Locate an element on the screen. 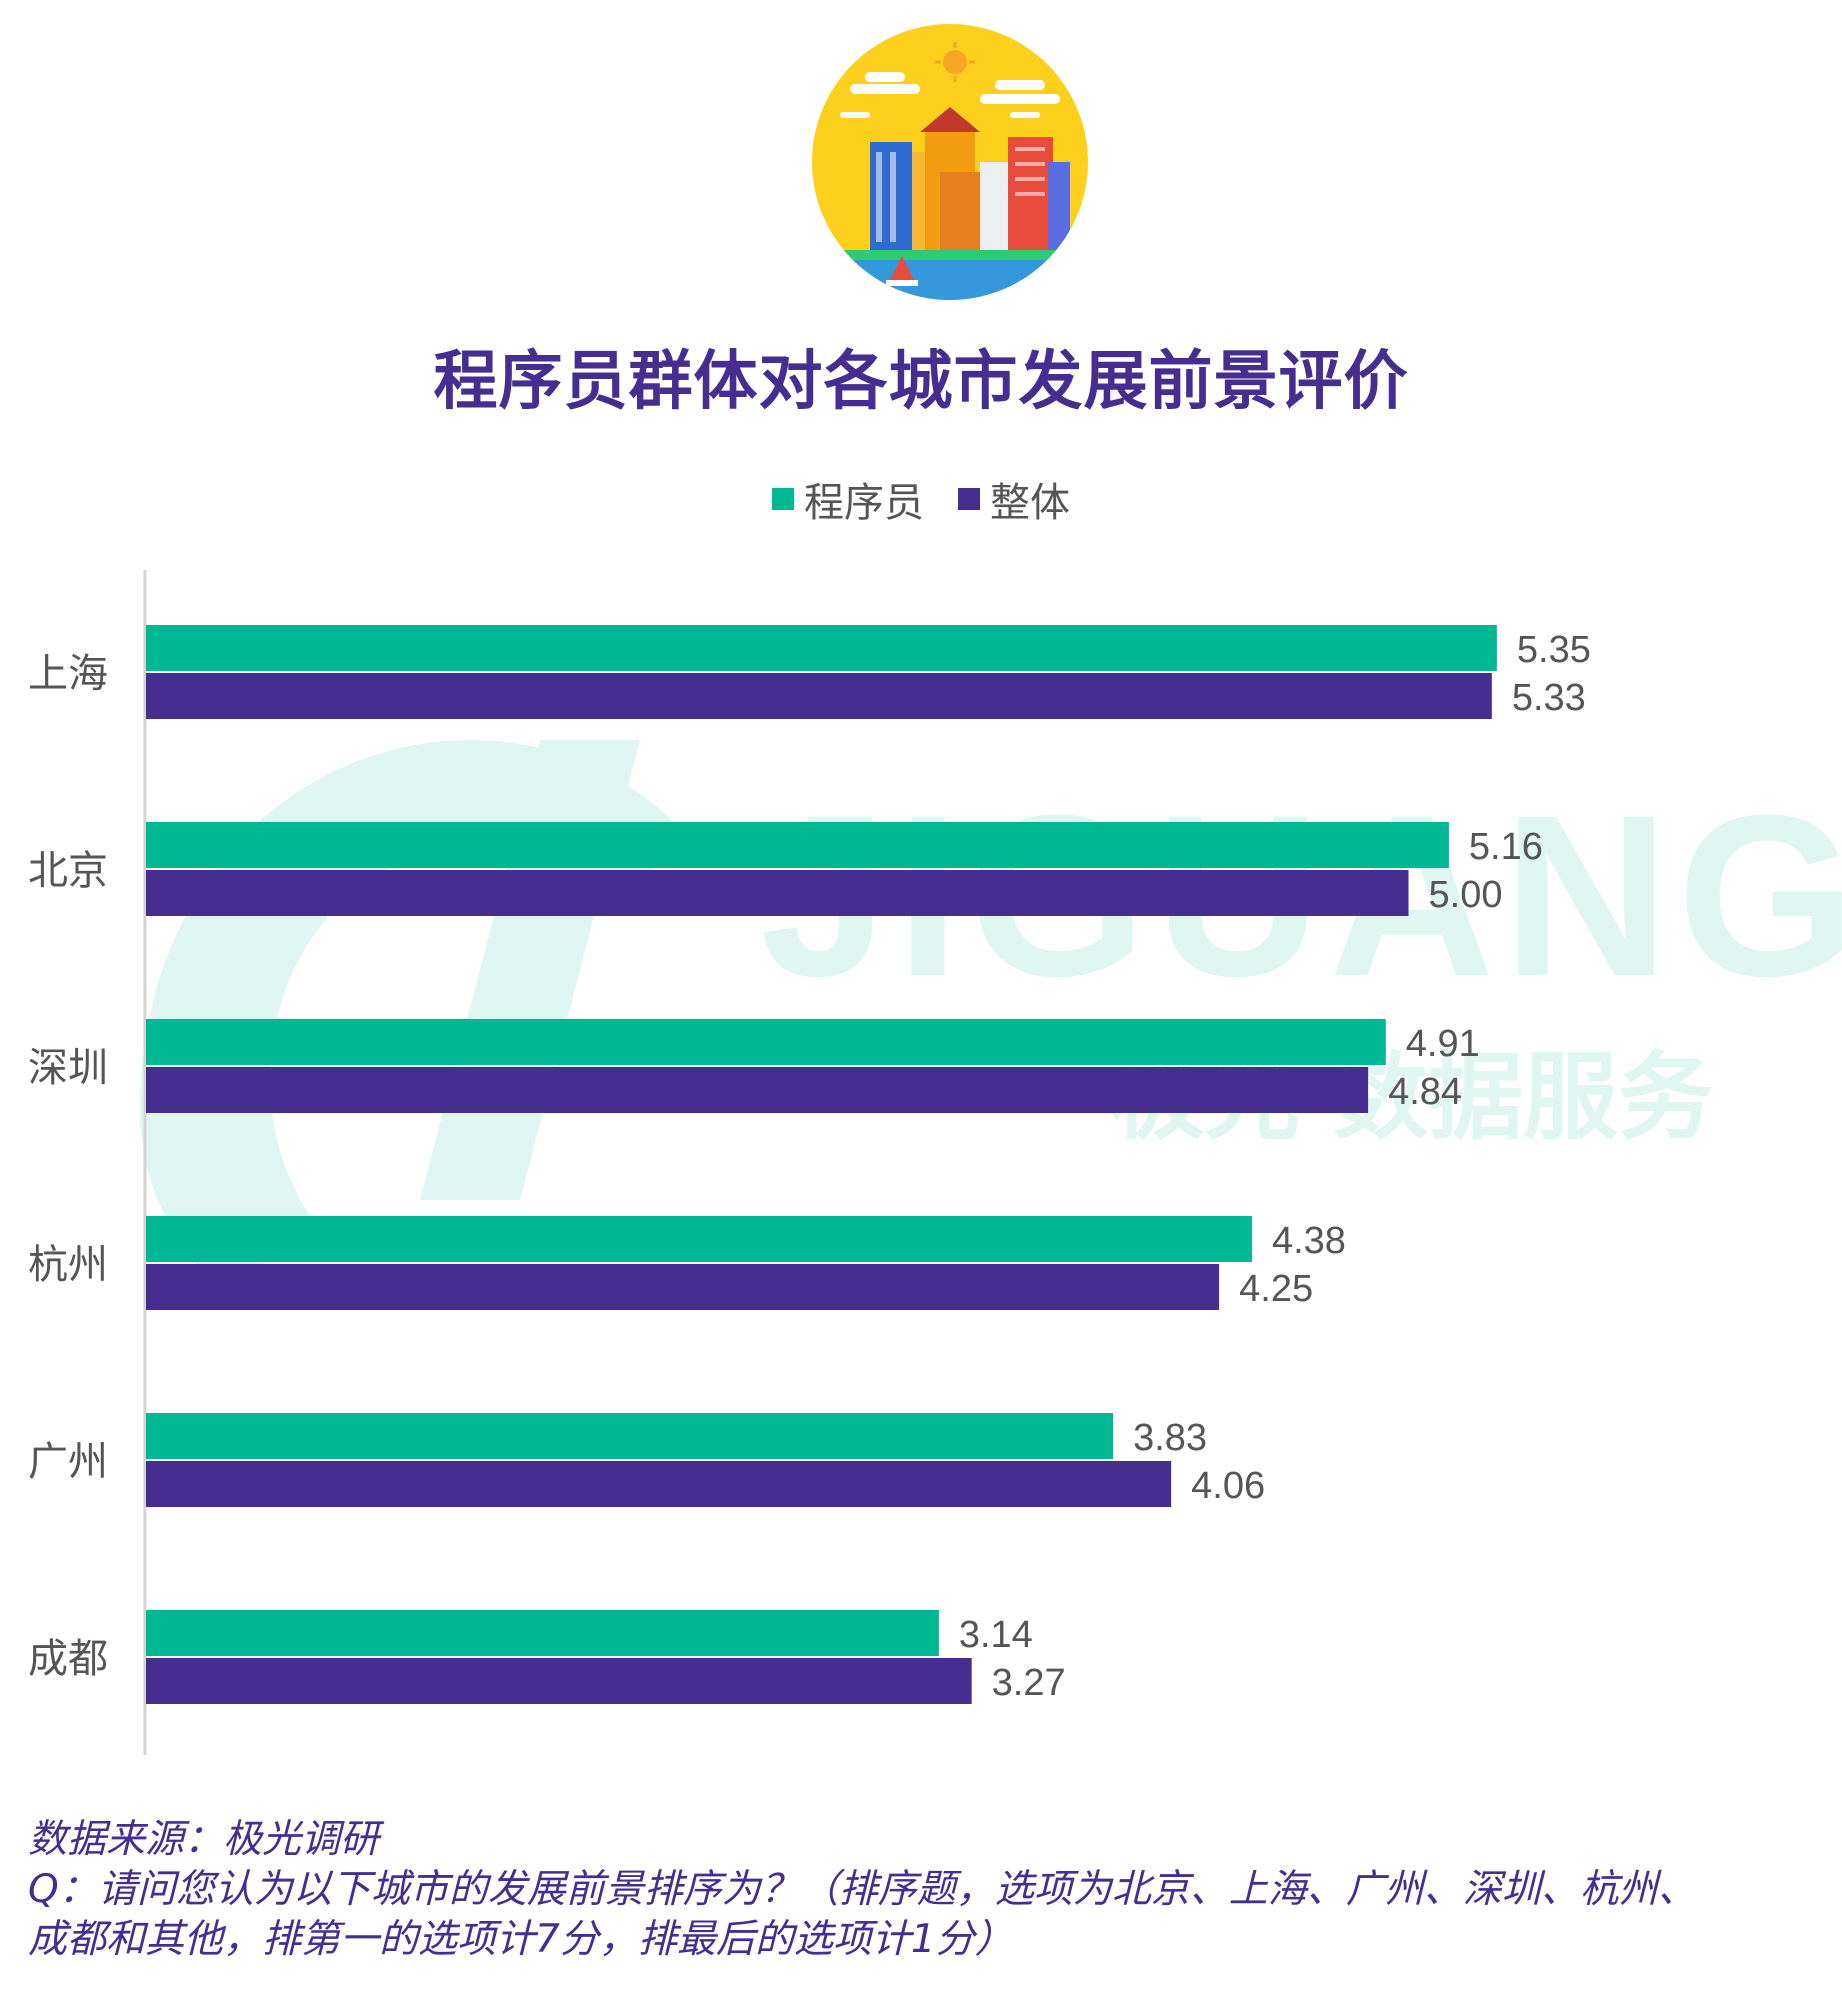 This screenshot has width=1842, height=2006. category-label: 深圳 is located at coordinates (68, 1068).